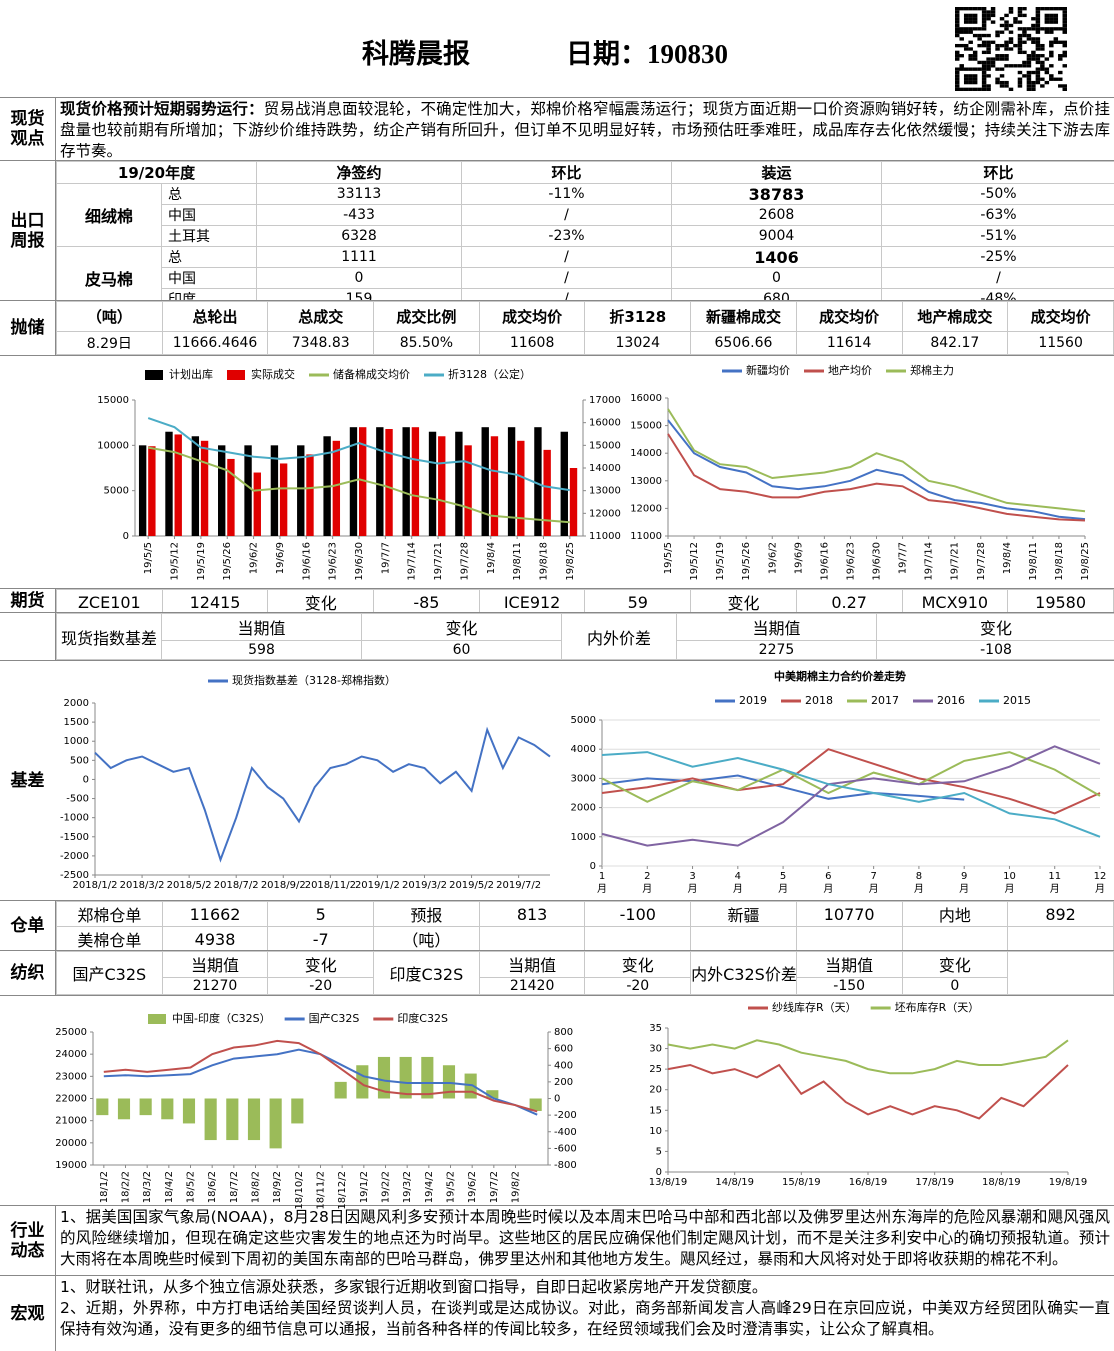 The width and height of the screenshot is (1114, 1351). What do you see at coordinates (585, 172) in the screenshot?
I see `header-row: 19/20年度 净签约 环比 装运 环比` at bounding box center [585, 172].